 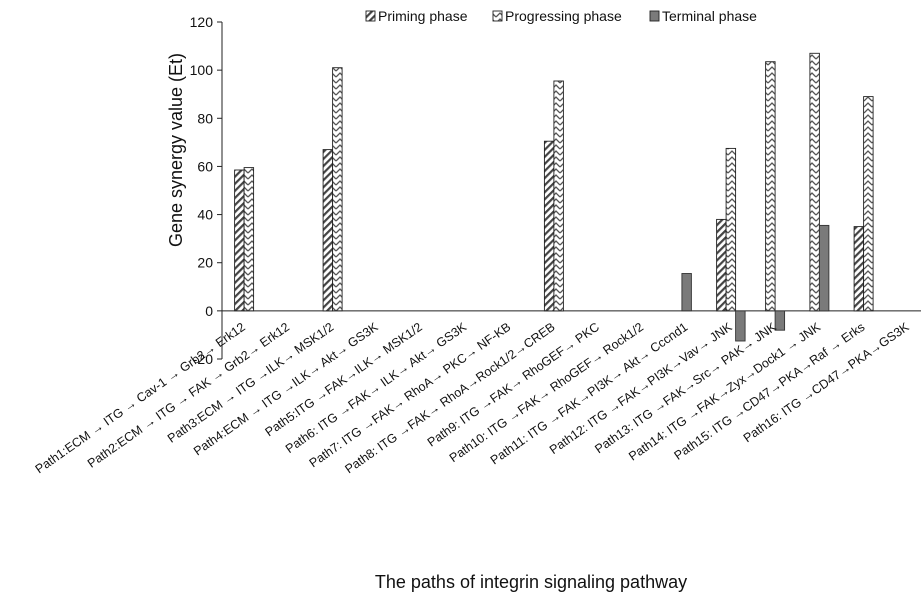 What do you see at coordinates (205, 215) in the screenshot?
I see `y-tick-label: 40` at bounding box center [205, 215].